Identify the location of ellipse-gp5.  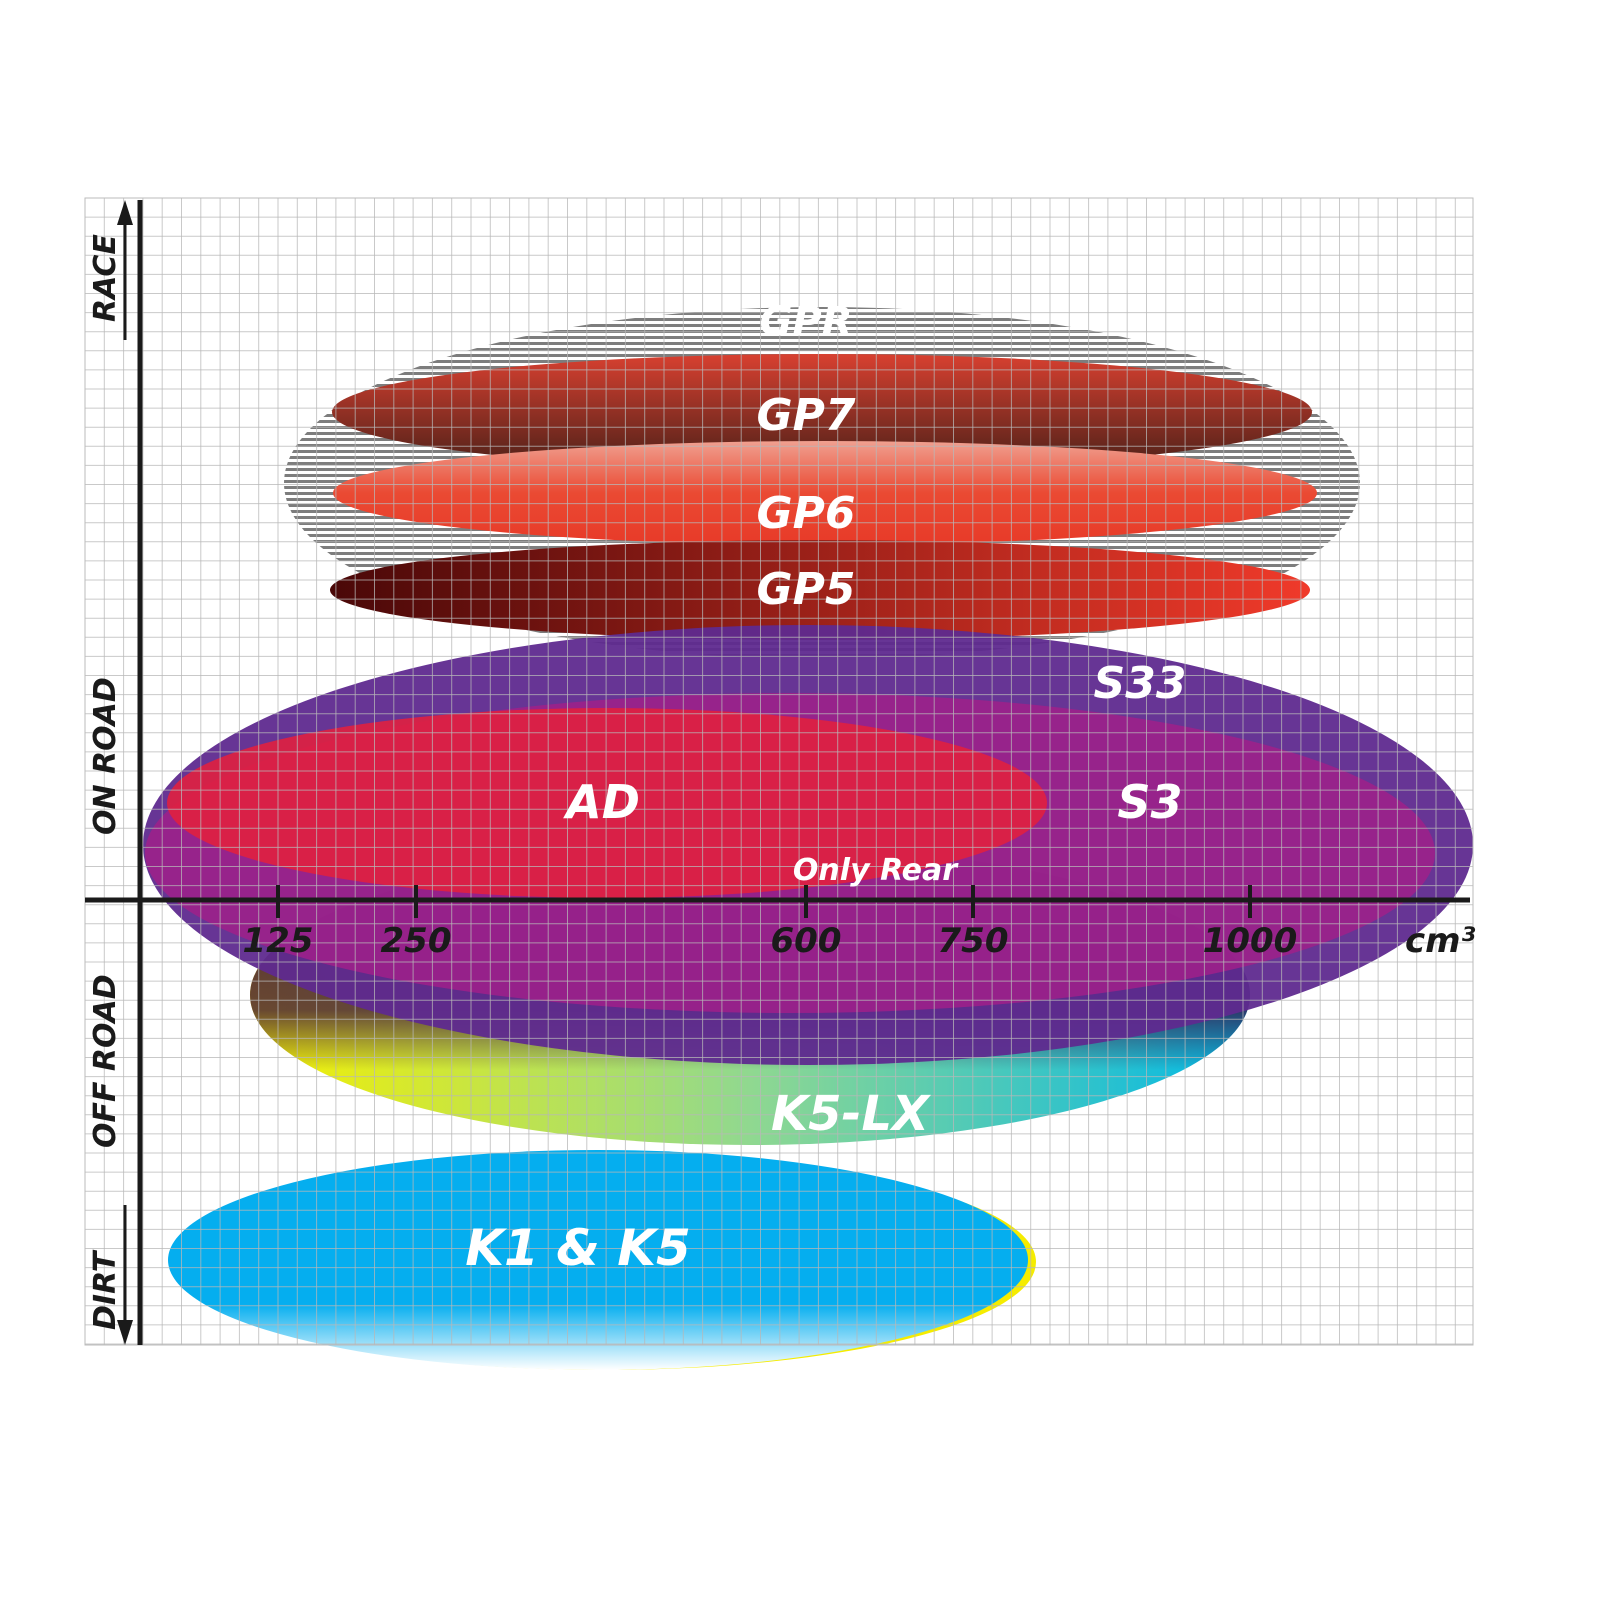
(820, 590).